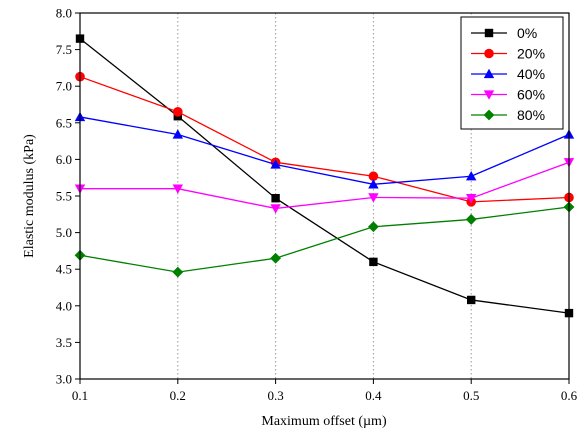  What do you see at coordinates (64, 269) in the screenshot?
I see `y-tick-label: 4.5` at bounding box center [64, 269].